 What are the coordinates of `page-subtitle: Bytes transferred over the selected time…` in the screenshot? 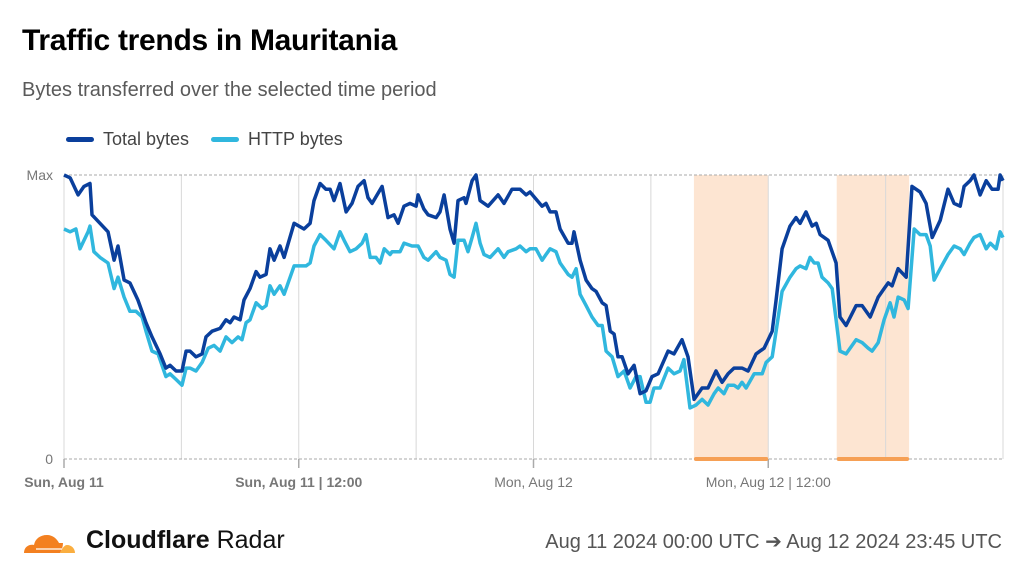 It's located at (229, 90).